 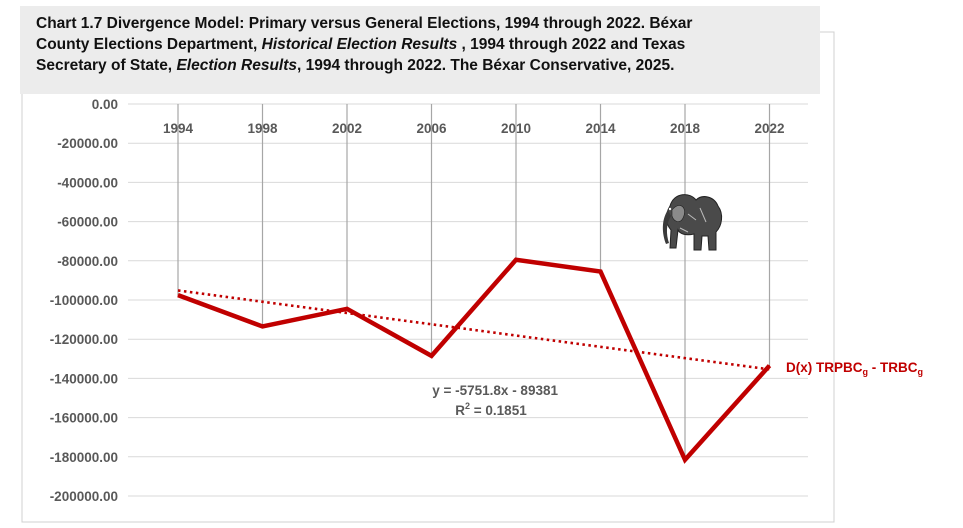 I want to click on y-tick-label: -100000.00, so click(x=84, y=300).